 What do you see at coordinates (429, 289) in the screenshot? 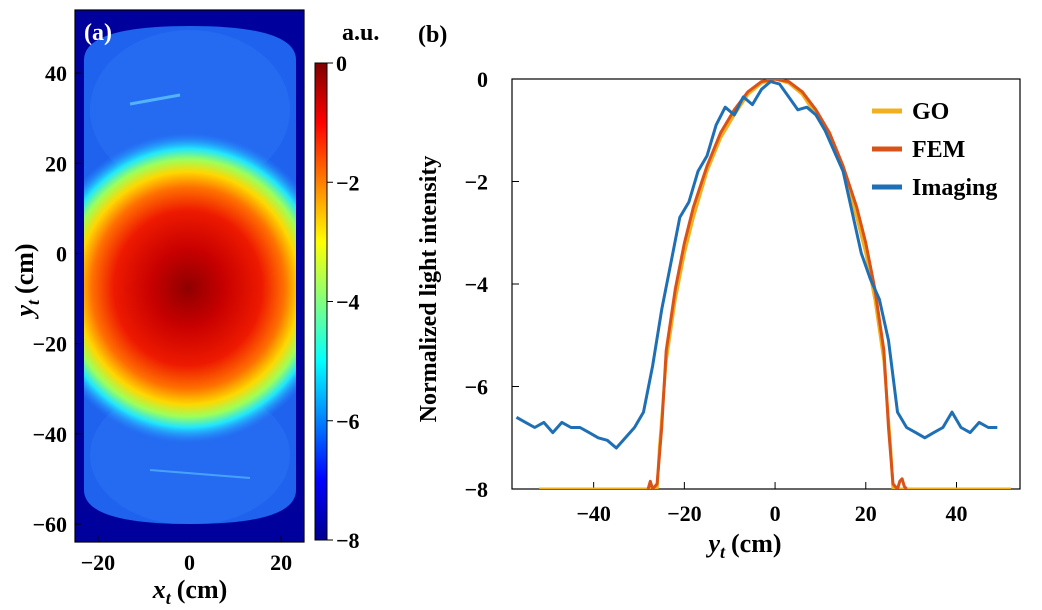
I see `line-plot-ylabel: Normalized light intensity` at bounding box center [429, 289].